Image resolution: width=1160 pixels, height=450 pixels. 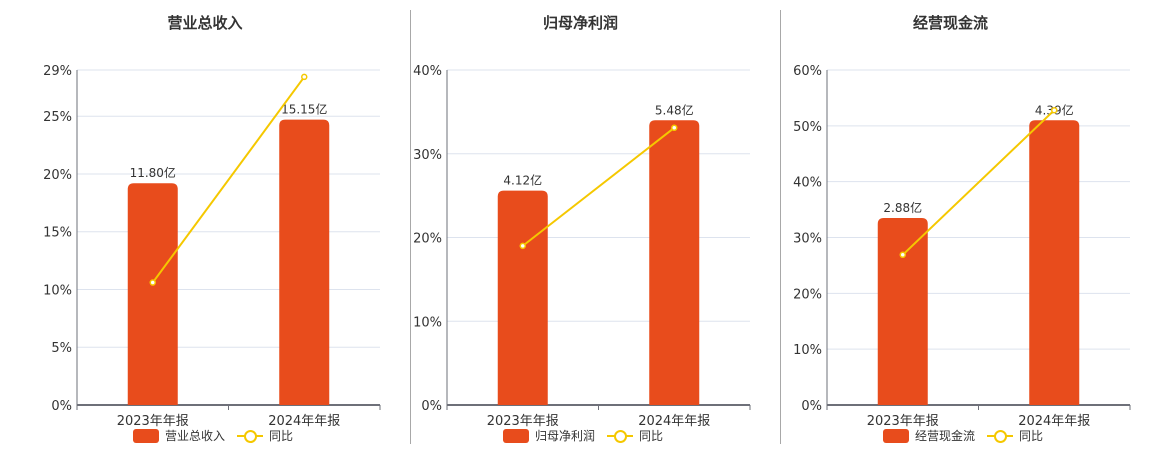 I want to click on chart-legend: 归母净利润 同比, so click(x=583, y=435).